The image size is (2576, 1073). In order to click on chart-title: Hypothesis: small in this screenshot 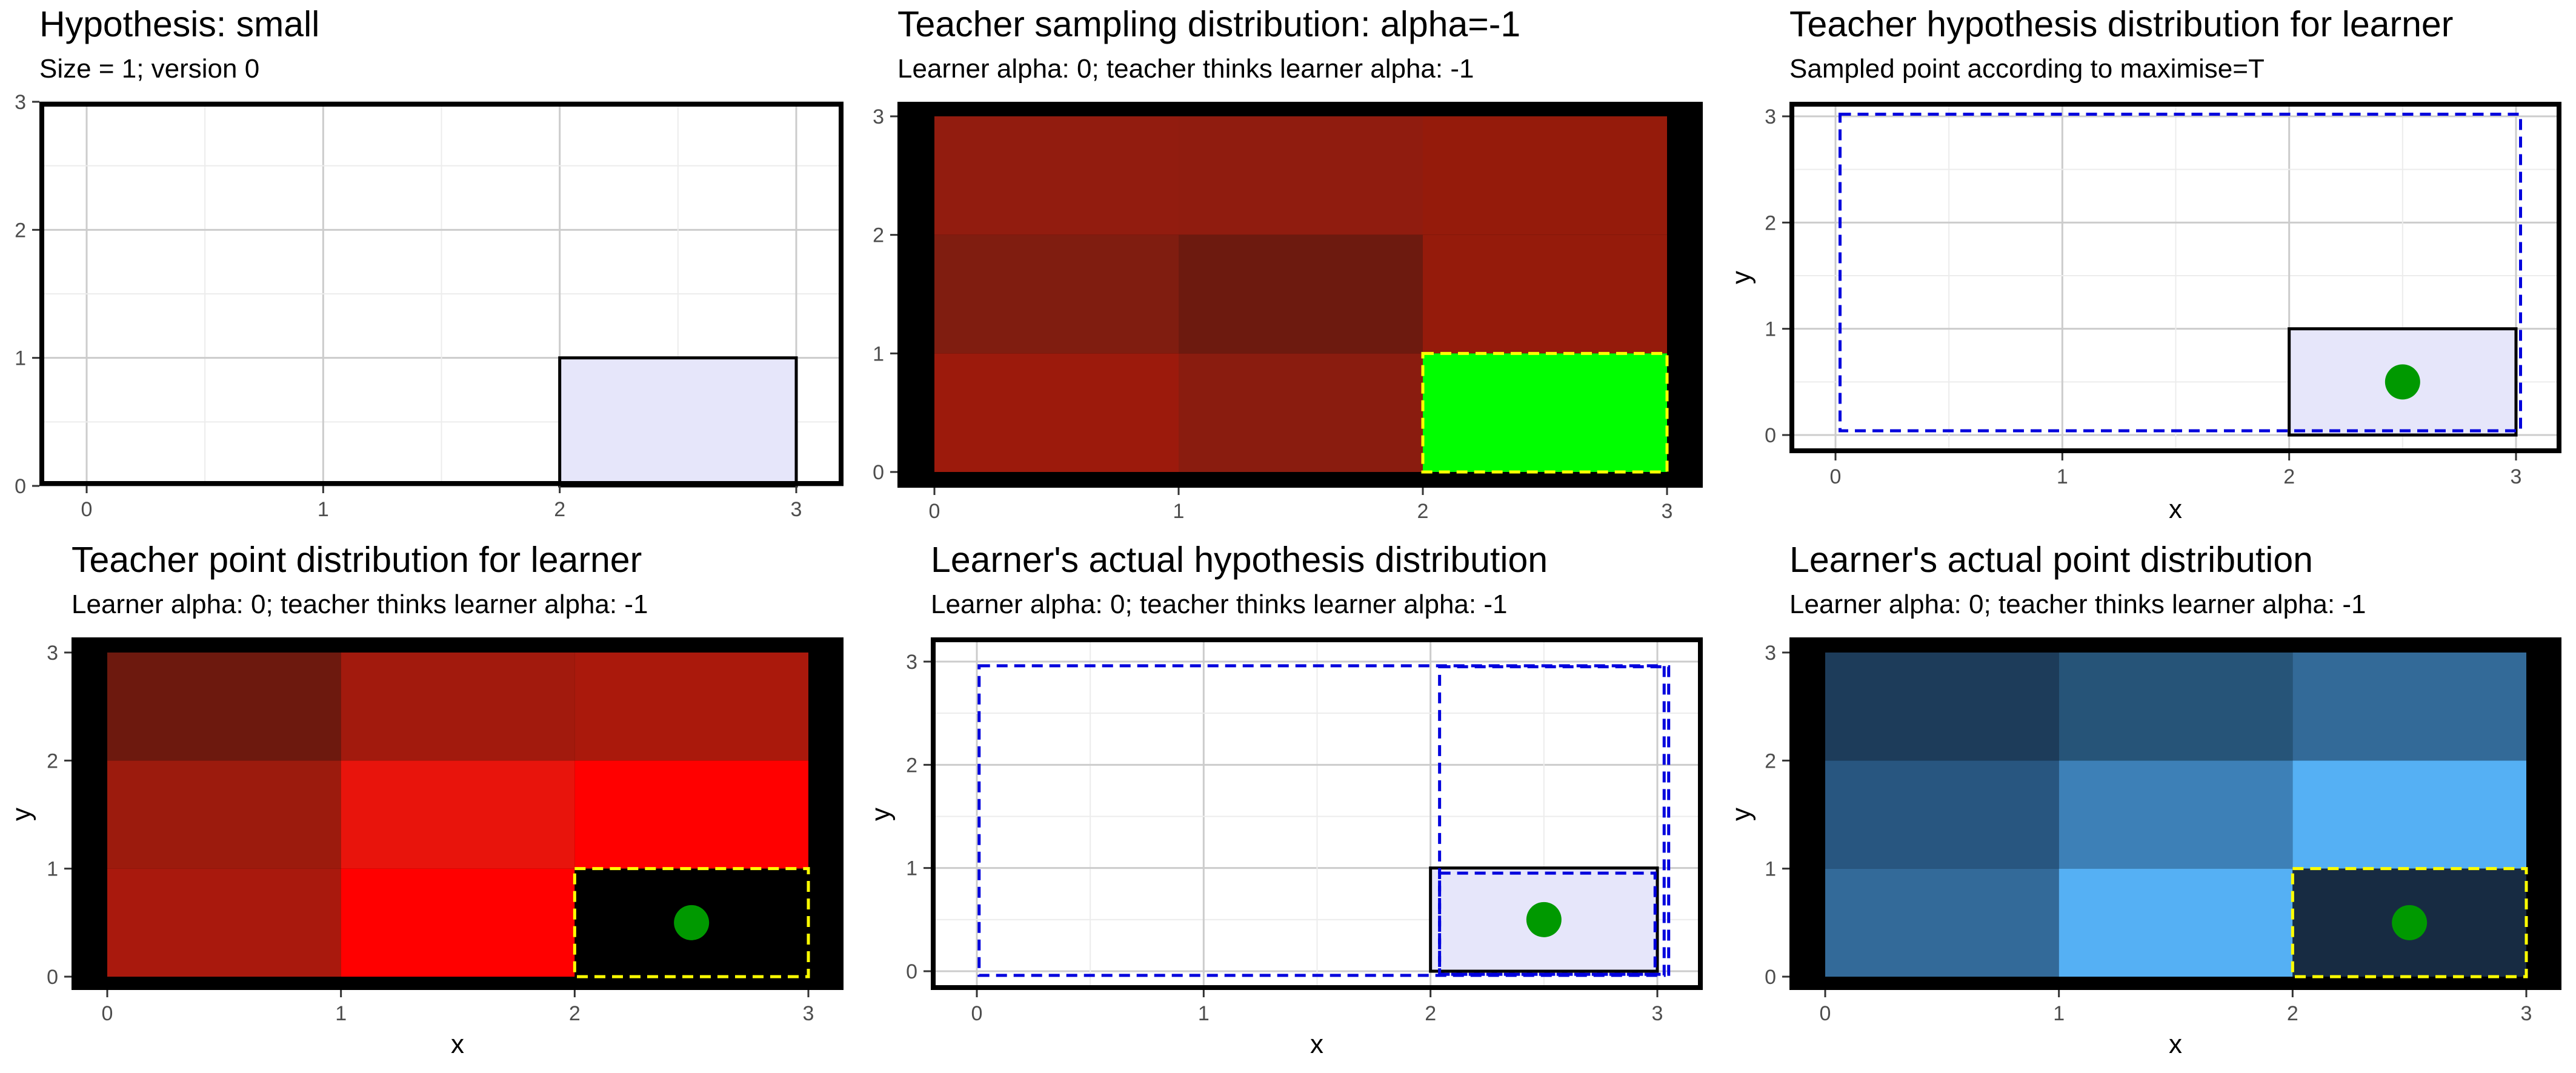, I will do `click(179, 24)`.